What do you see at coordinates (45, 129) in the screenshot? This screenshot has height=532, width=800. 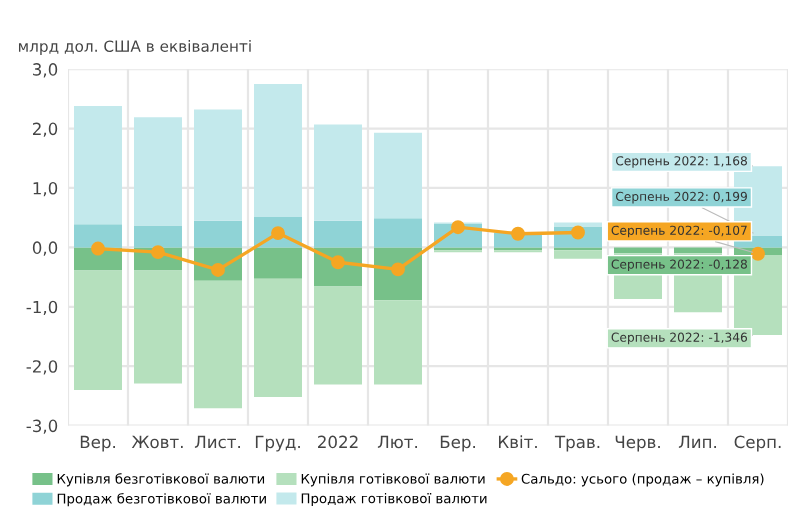 I see `y-tick-label: 2,0` at bounding box center [45, 129].